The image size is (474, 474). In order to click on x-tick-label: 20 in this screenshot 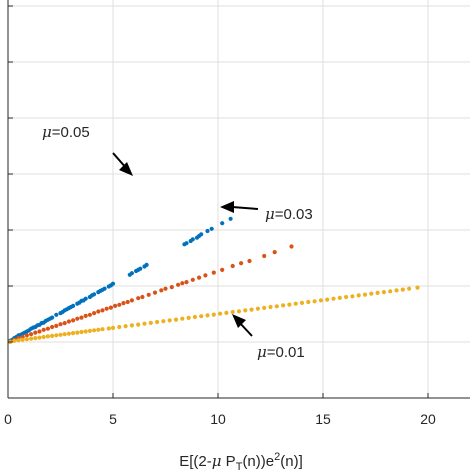, I will do `click(428, 419)`.